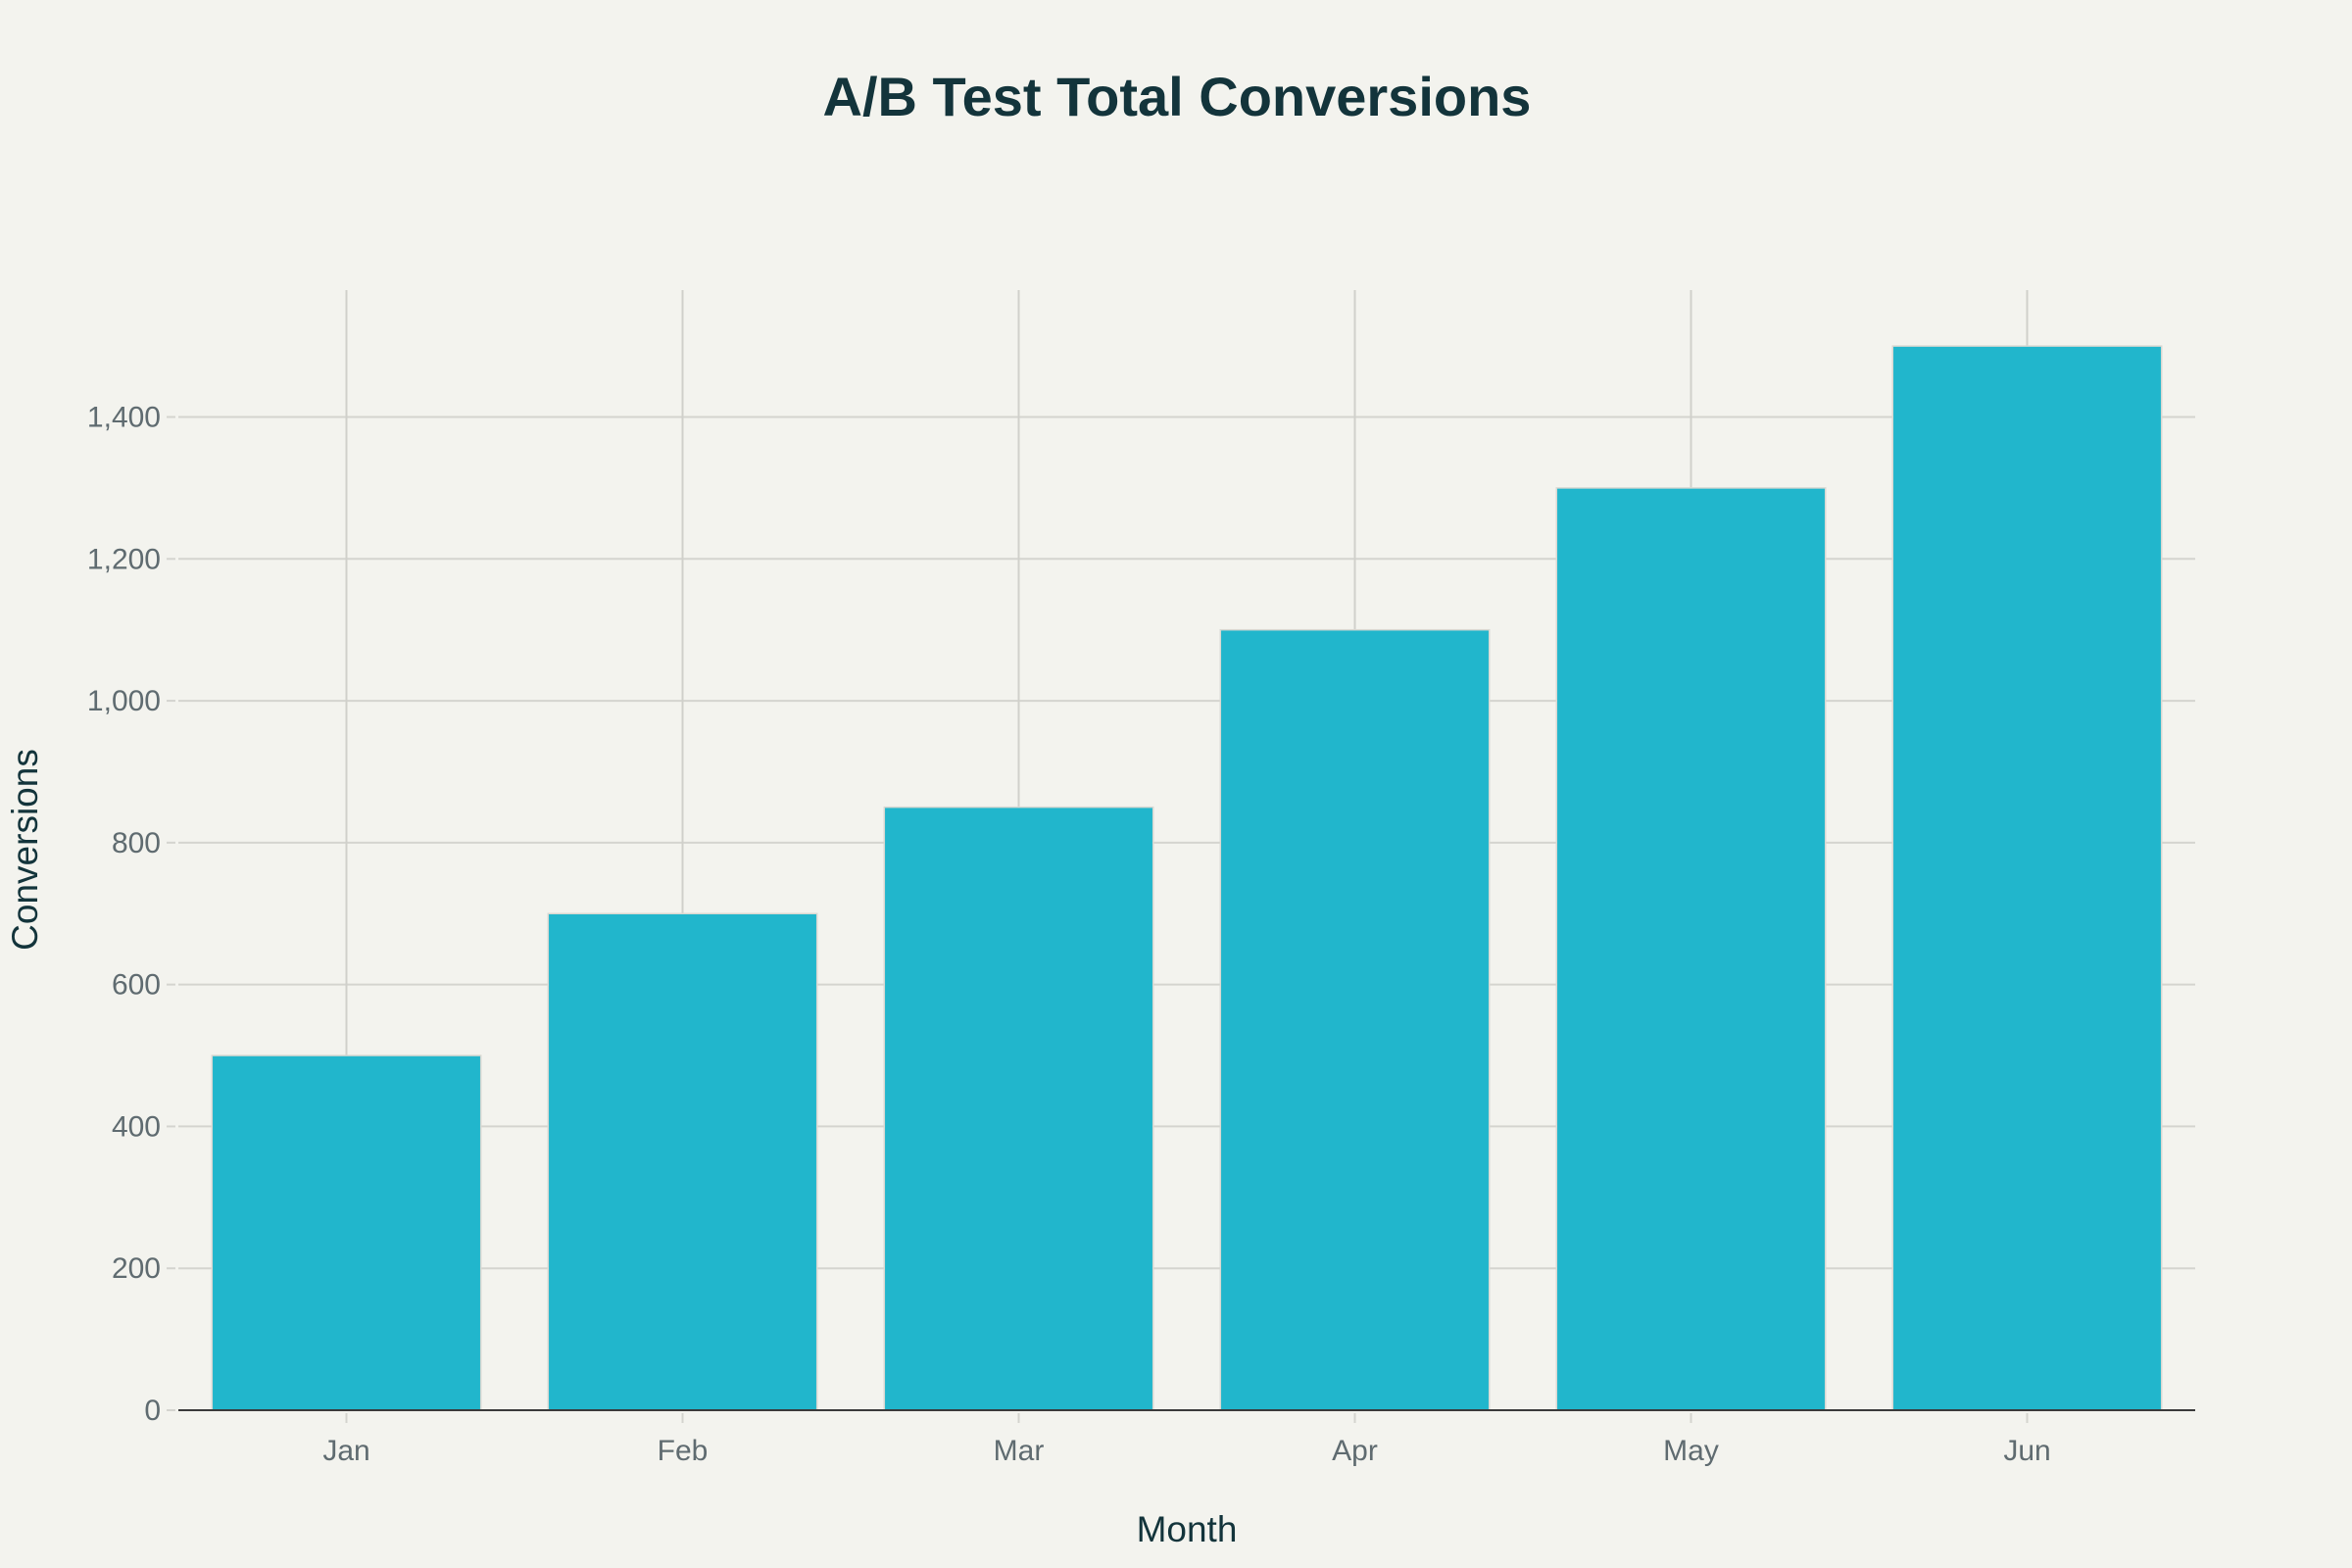 The height and width of the screenshot is (1568, 2352). Describe the element at coordinates (1186, 1451) in the screenshot. I see `x-tick-labels: Jan Feb Mar Apr May Jun` at that location.